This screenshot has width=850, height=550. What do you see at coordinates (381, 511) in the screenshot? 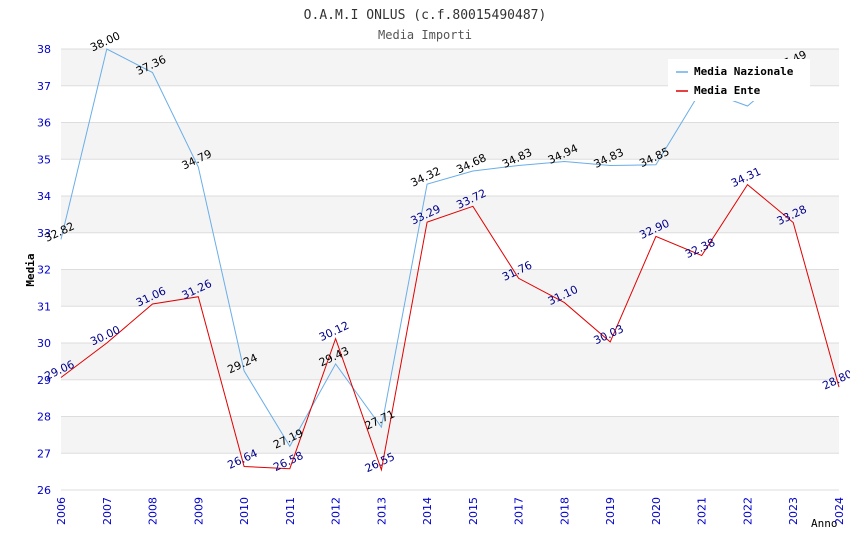
I see `x-tick-label: 2013` at bounding box center [381, 511].